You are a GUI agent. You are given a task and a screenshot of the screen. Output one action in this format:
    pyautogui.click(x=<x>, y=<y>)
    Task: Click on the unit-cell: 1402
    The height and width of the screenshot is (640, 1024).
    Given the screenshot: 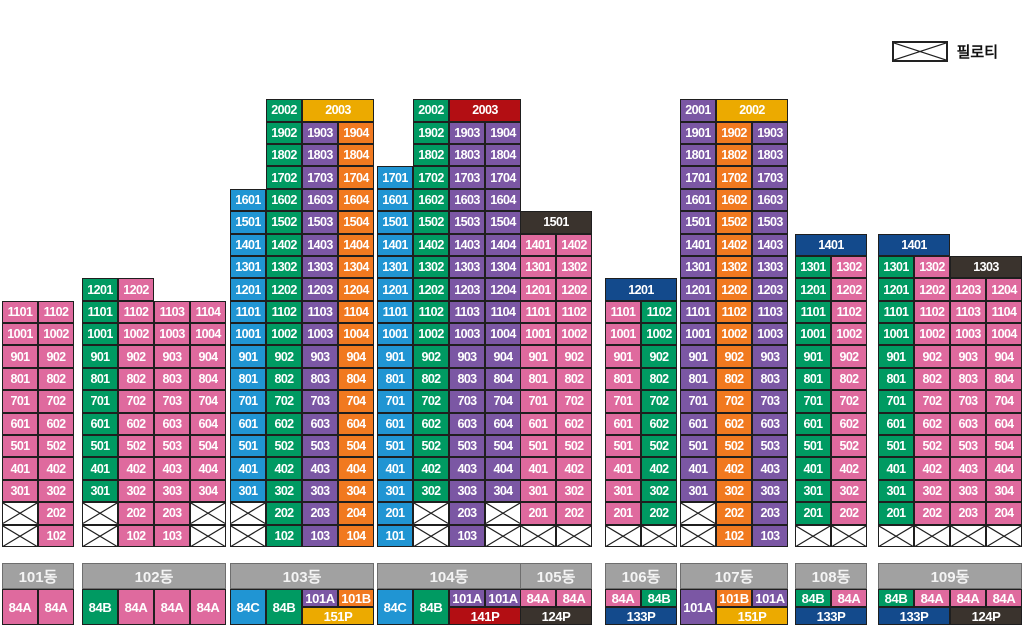 What is the action you would take?
    pyautogui.click(x=574, y=244)
    